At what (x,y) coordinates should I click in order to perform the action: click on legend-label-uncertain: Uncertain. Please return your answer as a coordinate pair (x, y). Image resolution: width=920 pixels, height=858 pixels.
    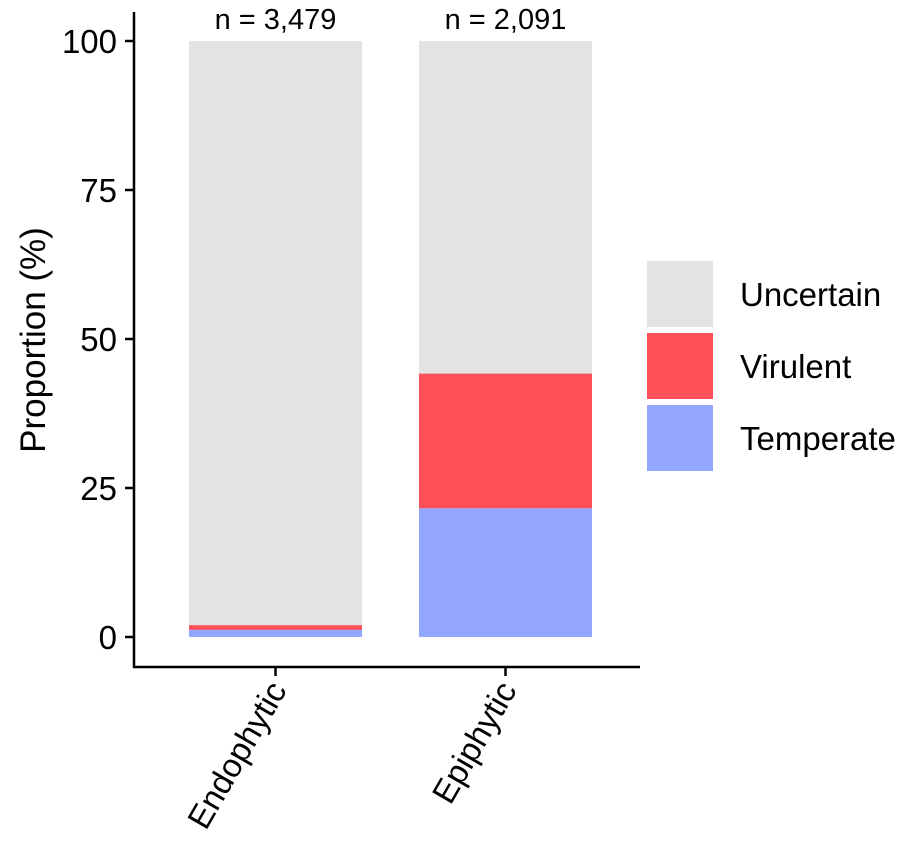
    Looking at the image, I should click on (810, 294).